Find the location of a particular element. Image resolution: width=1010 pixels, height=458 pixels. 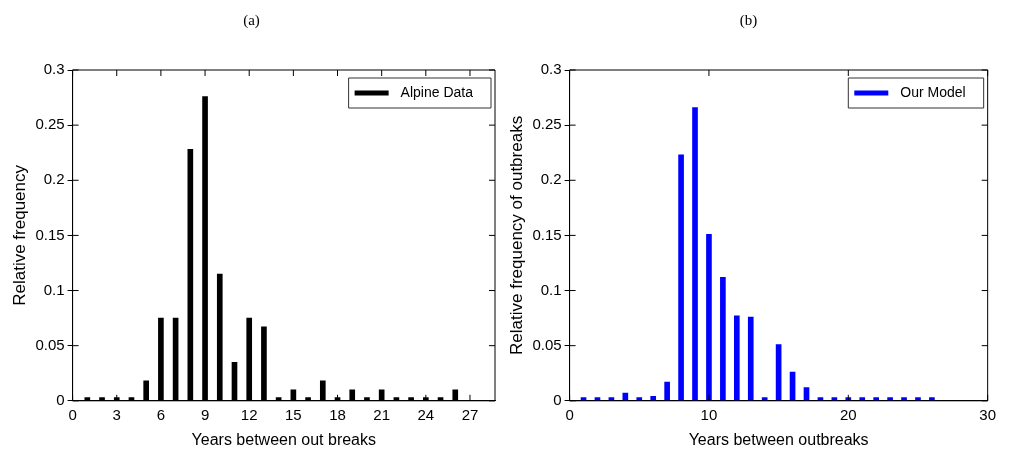

x-tick-label: 20 is located at coordinates (848, 414).